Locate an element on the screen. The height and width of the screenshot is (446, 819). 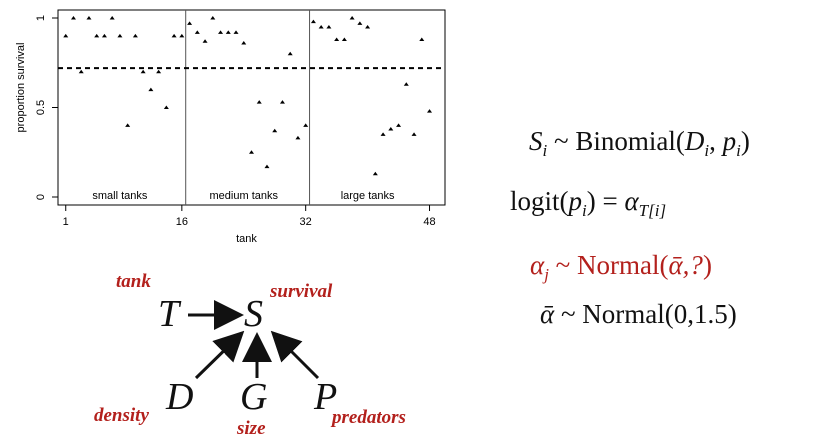
eq2-var: p is located at coordinates (575, 201).